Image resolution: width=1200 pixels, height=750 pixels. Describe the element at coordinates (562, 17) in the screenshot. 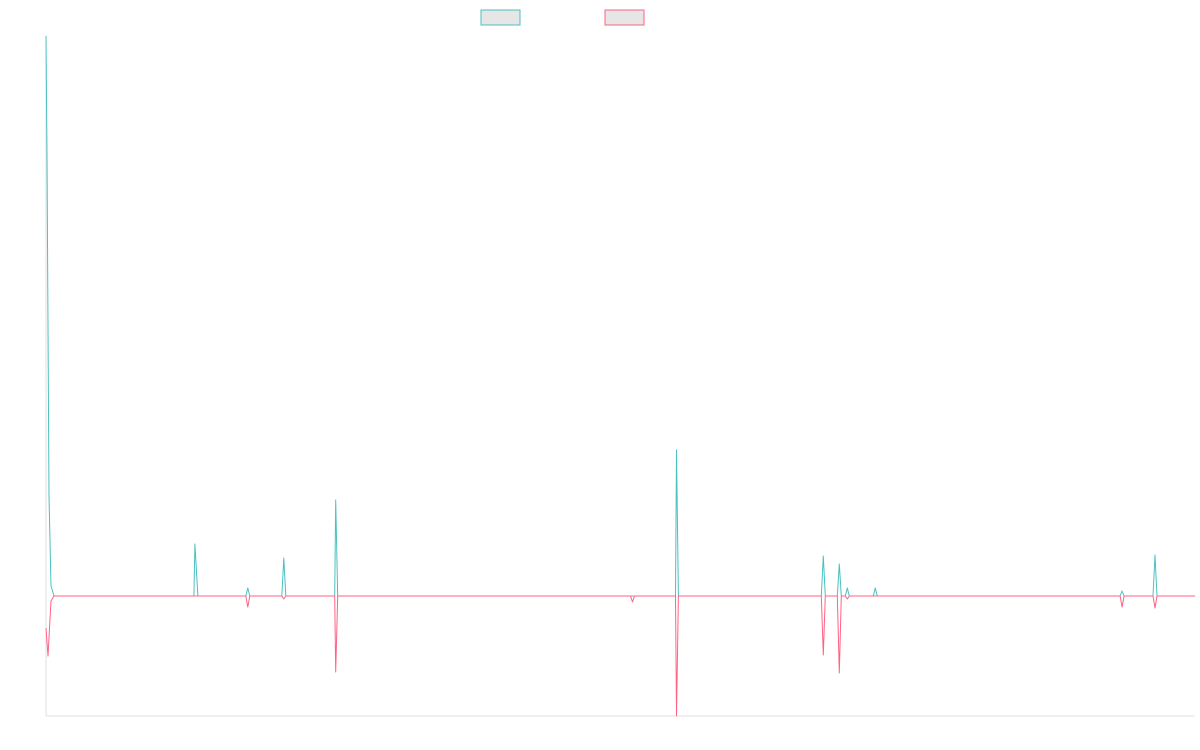

I see `legend` at that location.